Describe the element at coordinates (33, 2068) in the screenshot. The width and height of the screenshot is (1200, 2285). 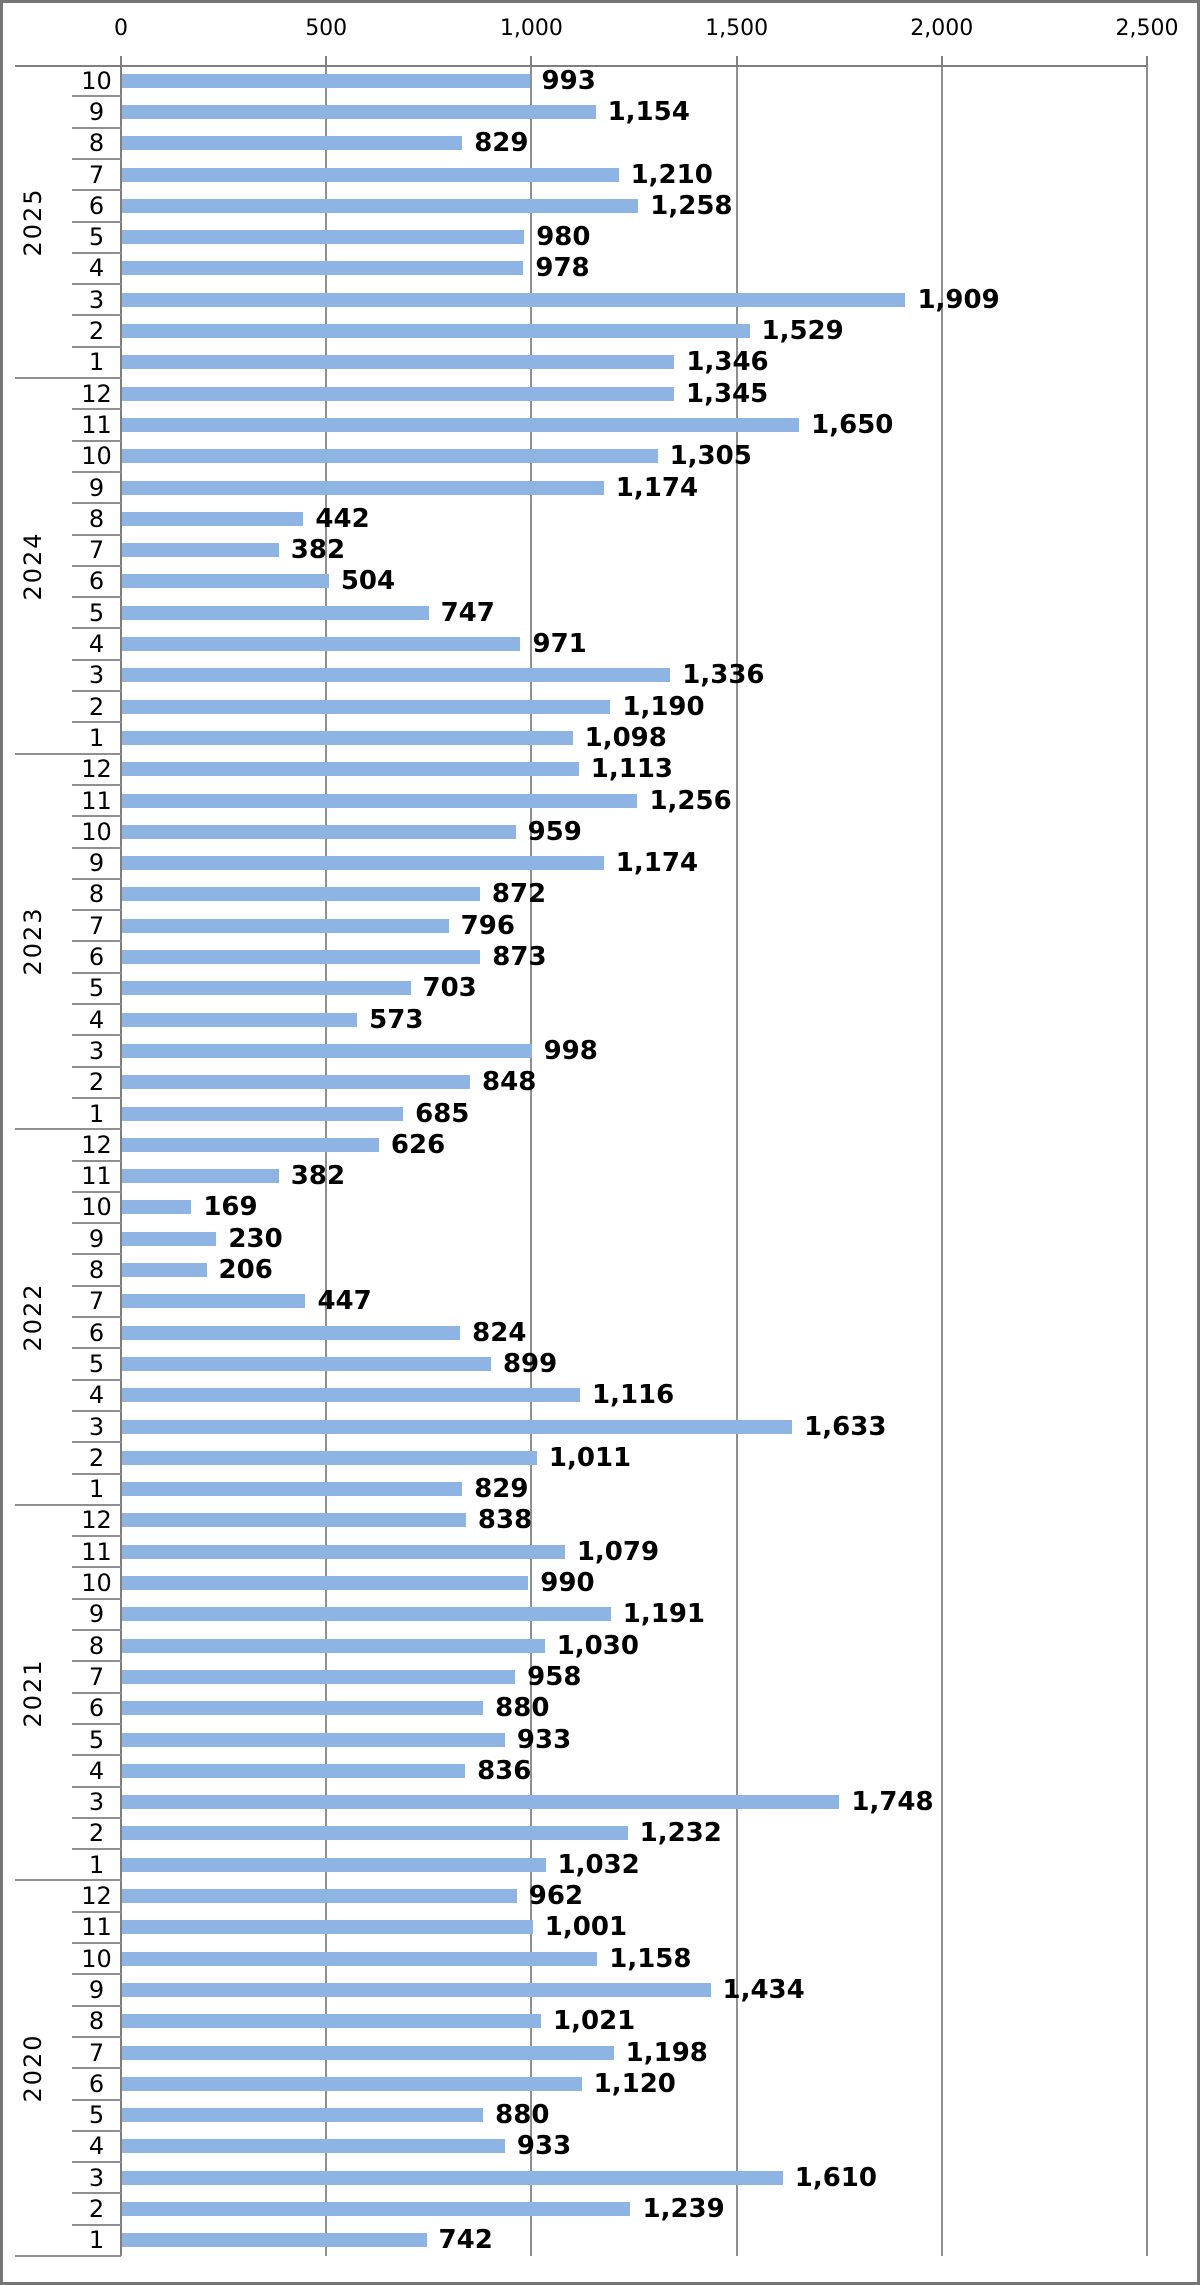
I see `year-label: 2020` at that location.